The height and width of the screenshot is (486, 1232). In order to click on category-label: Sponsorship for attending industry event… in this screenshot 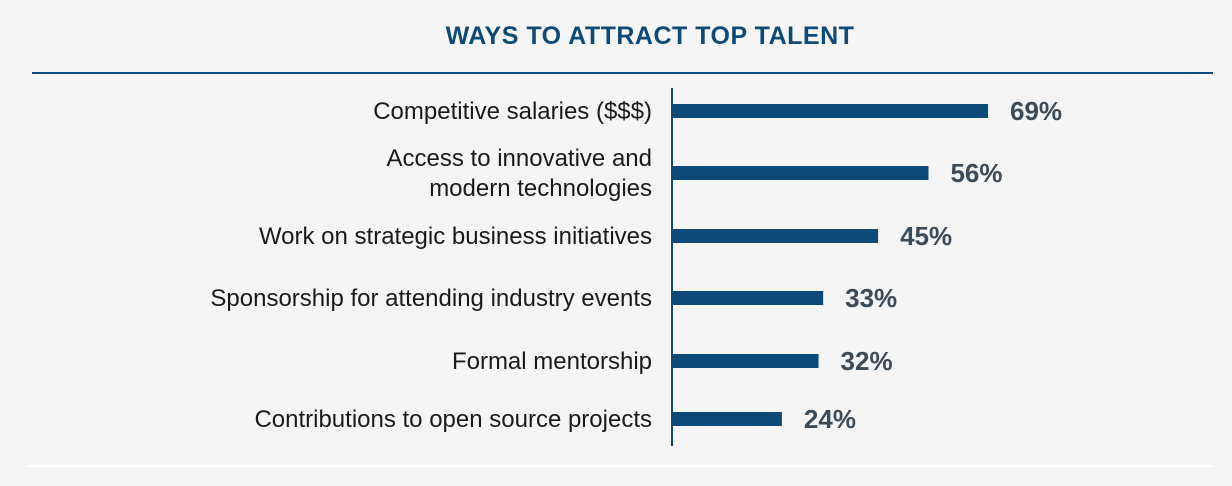, I will do `click(431, 298)`.